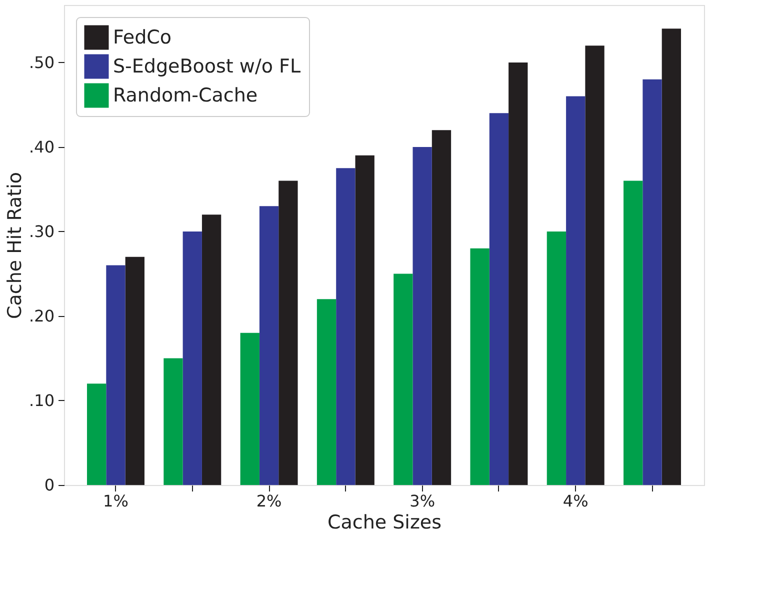 The image size is (784, 602). What do you see at coordinates (185, 95) in the screenshot?
I see `legend-label: Random-Cache` at bounding box center [185, 95].